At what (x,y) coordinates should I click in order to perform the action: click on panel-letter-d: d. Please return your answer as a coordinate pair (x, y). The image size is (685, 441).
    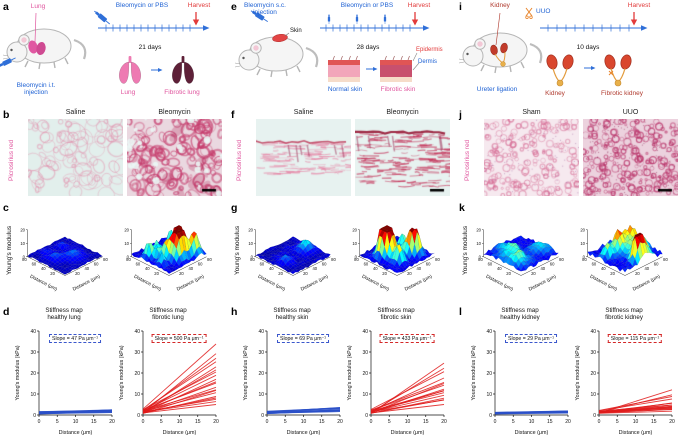
    Looking at the image, I should click on (6, 312).